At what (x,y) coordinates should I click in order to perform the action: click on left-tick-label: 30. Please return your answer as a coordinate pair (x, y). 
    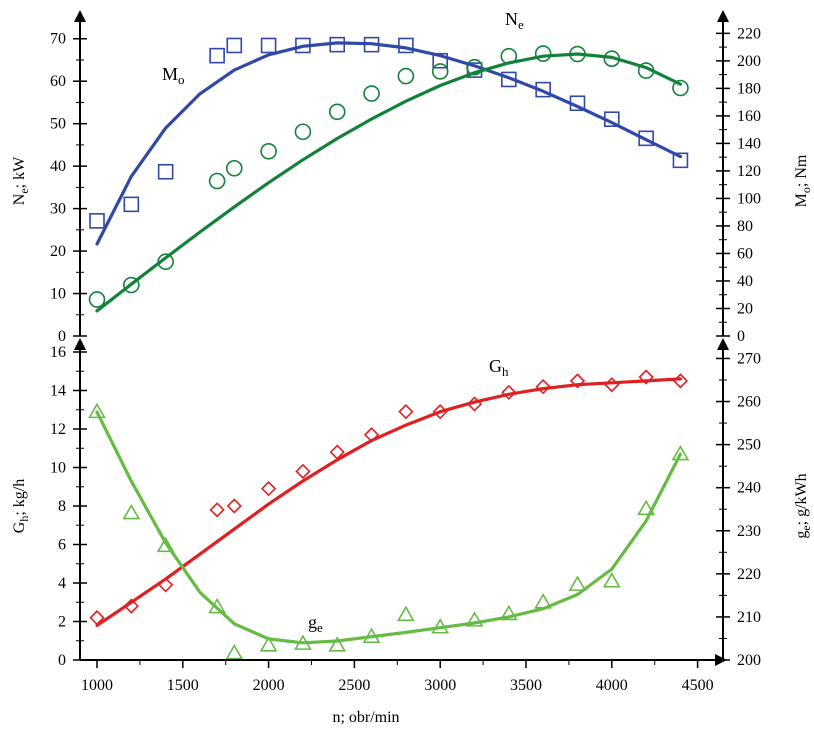
    Looking at the image, I should click on (58, 209).